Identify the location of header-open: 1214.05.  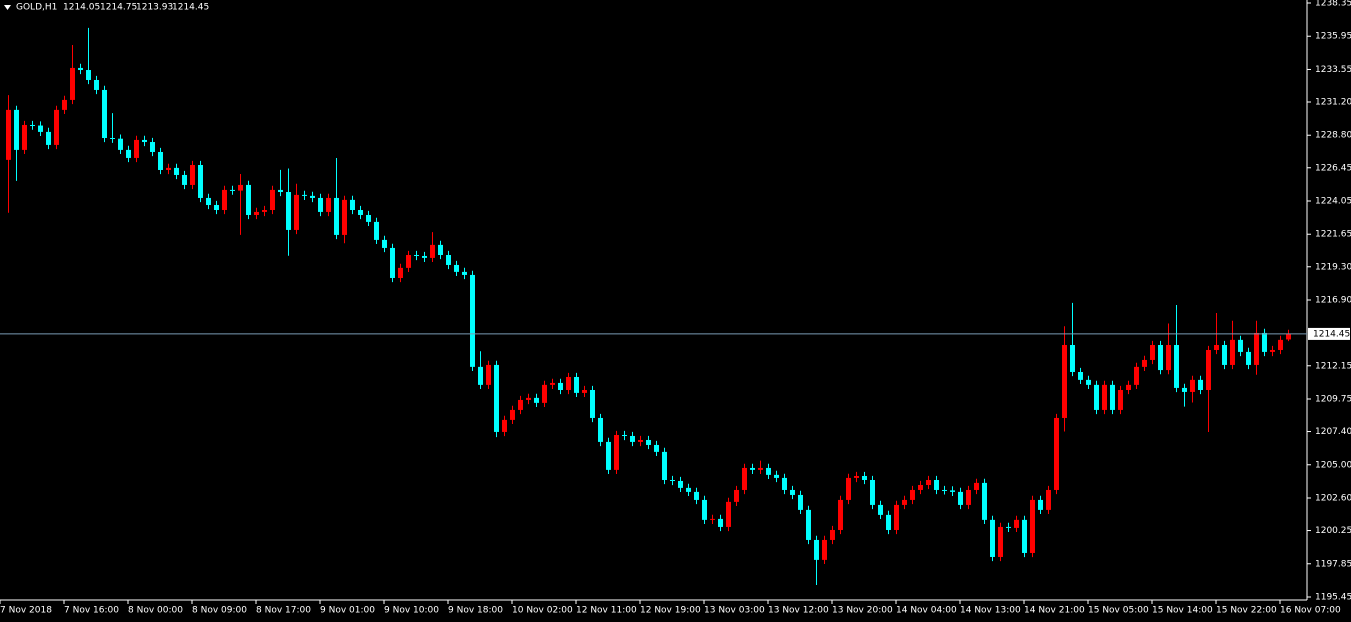
(81, 8).